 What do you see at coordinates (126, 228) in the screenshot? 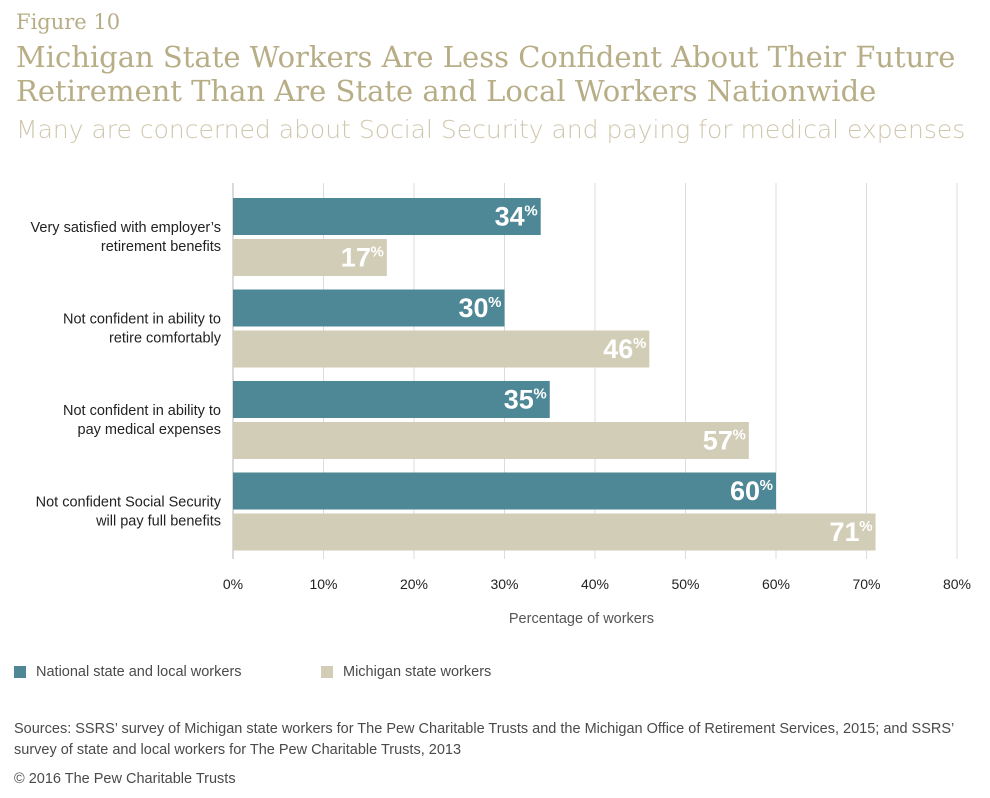
I see `category-label: Very satisfied with employer’s` at bounding box center [126, 228].